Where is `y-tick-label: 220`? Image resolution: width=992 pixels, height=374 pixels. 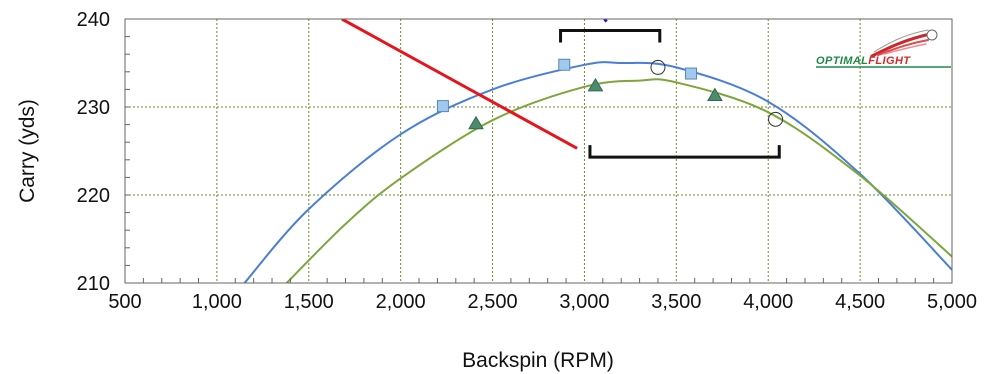
y-tick-label: 220 is located at coordinates (93, 196).